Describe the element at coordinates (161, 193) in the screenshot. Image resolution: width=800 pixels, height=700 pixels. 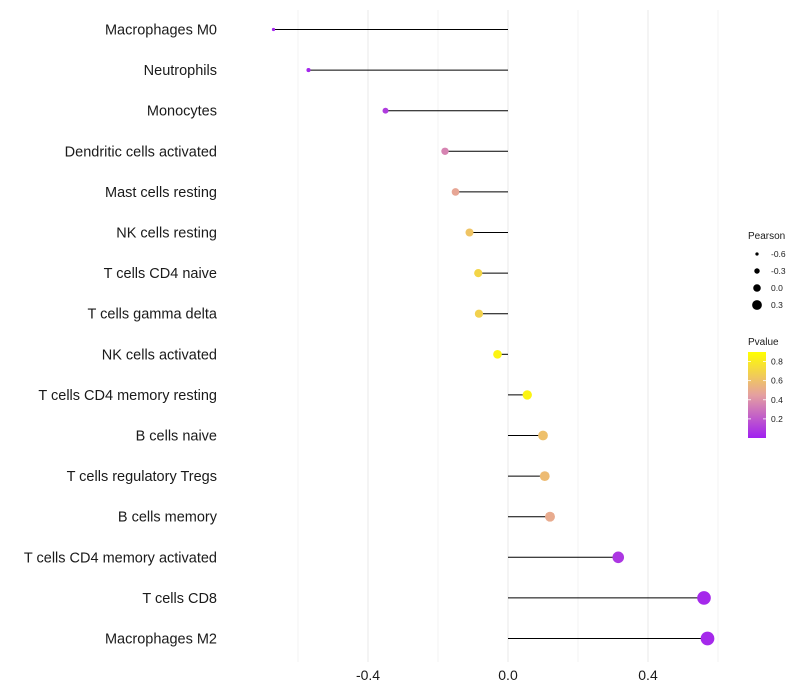
I see `category-label: Mast cells resting` at that location.